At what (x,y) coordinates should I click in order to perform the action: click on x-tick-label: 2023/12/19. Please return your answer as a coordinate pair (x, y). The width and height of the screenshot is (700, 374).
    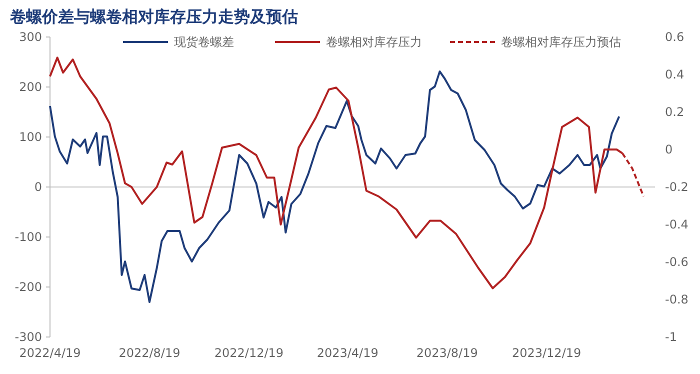
    Looking at the image, I should click on (547, 353).